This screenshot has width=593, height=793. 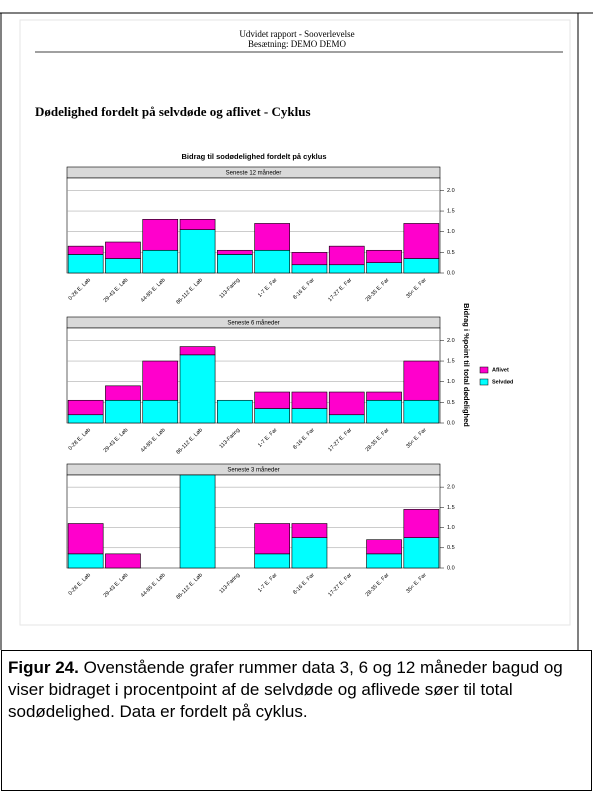 I want to click on panel-title: Seneste 12 måneder, so click(x=254, y=173).